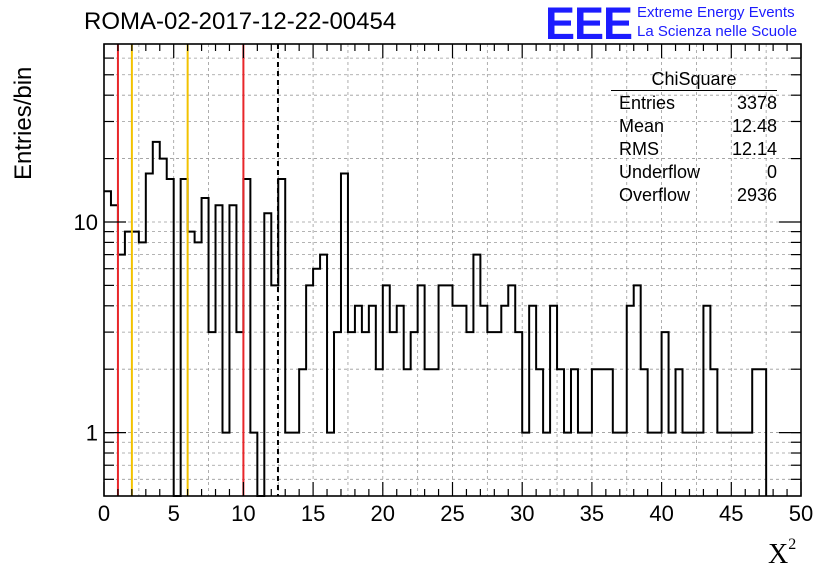  Describe the element at coordinates (694, 149) in the screenshot. I see `stats-row-rms: RMS 12.14` at that location.